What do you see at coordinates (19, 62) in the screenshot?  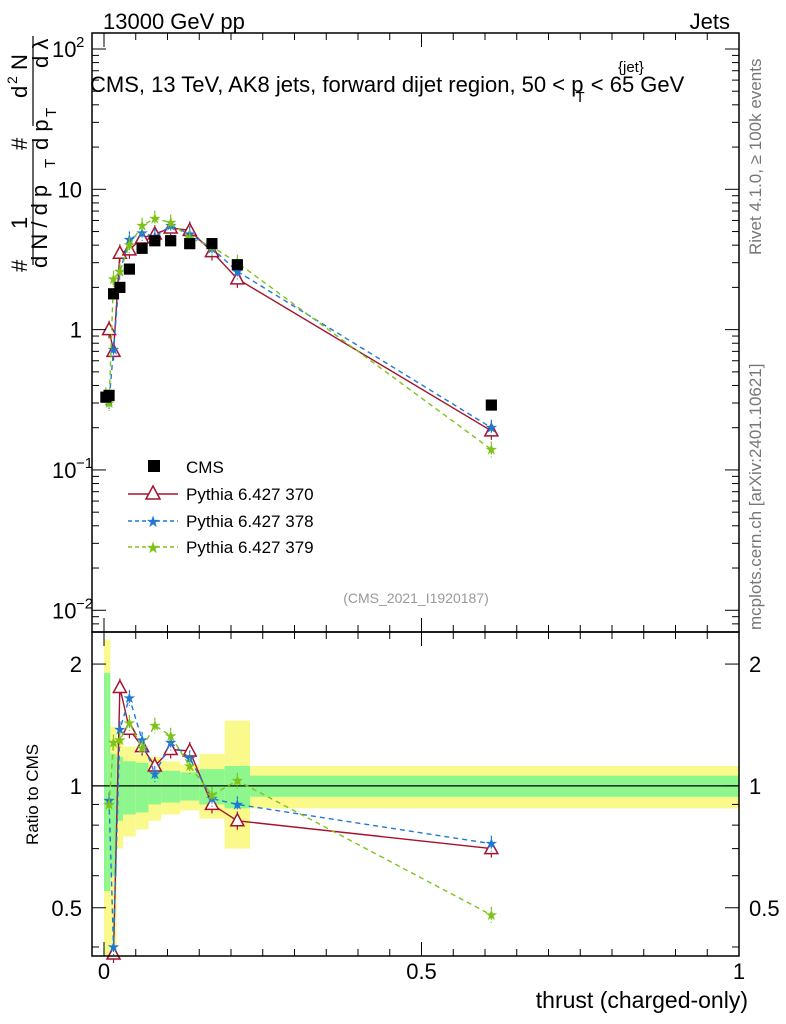 I see `svg-text: N` at bounding box center [19, 62].